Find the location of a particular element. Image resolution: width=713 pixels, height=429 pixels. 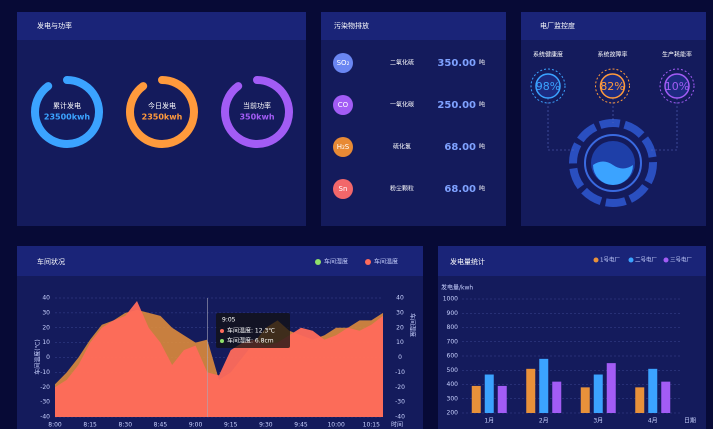

y-tick-label: 700 is located at coordinates (453, 341).